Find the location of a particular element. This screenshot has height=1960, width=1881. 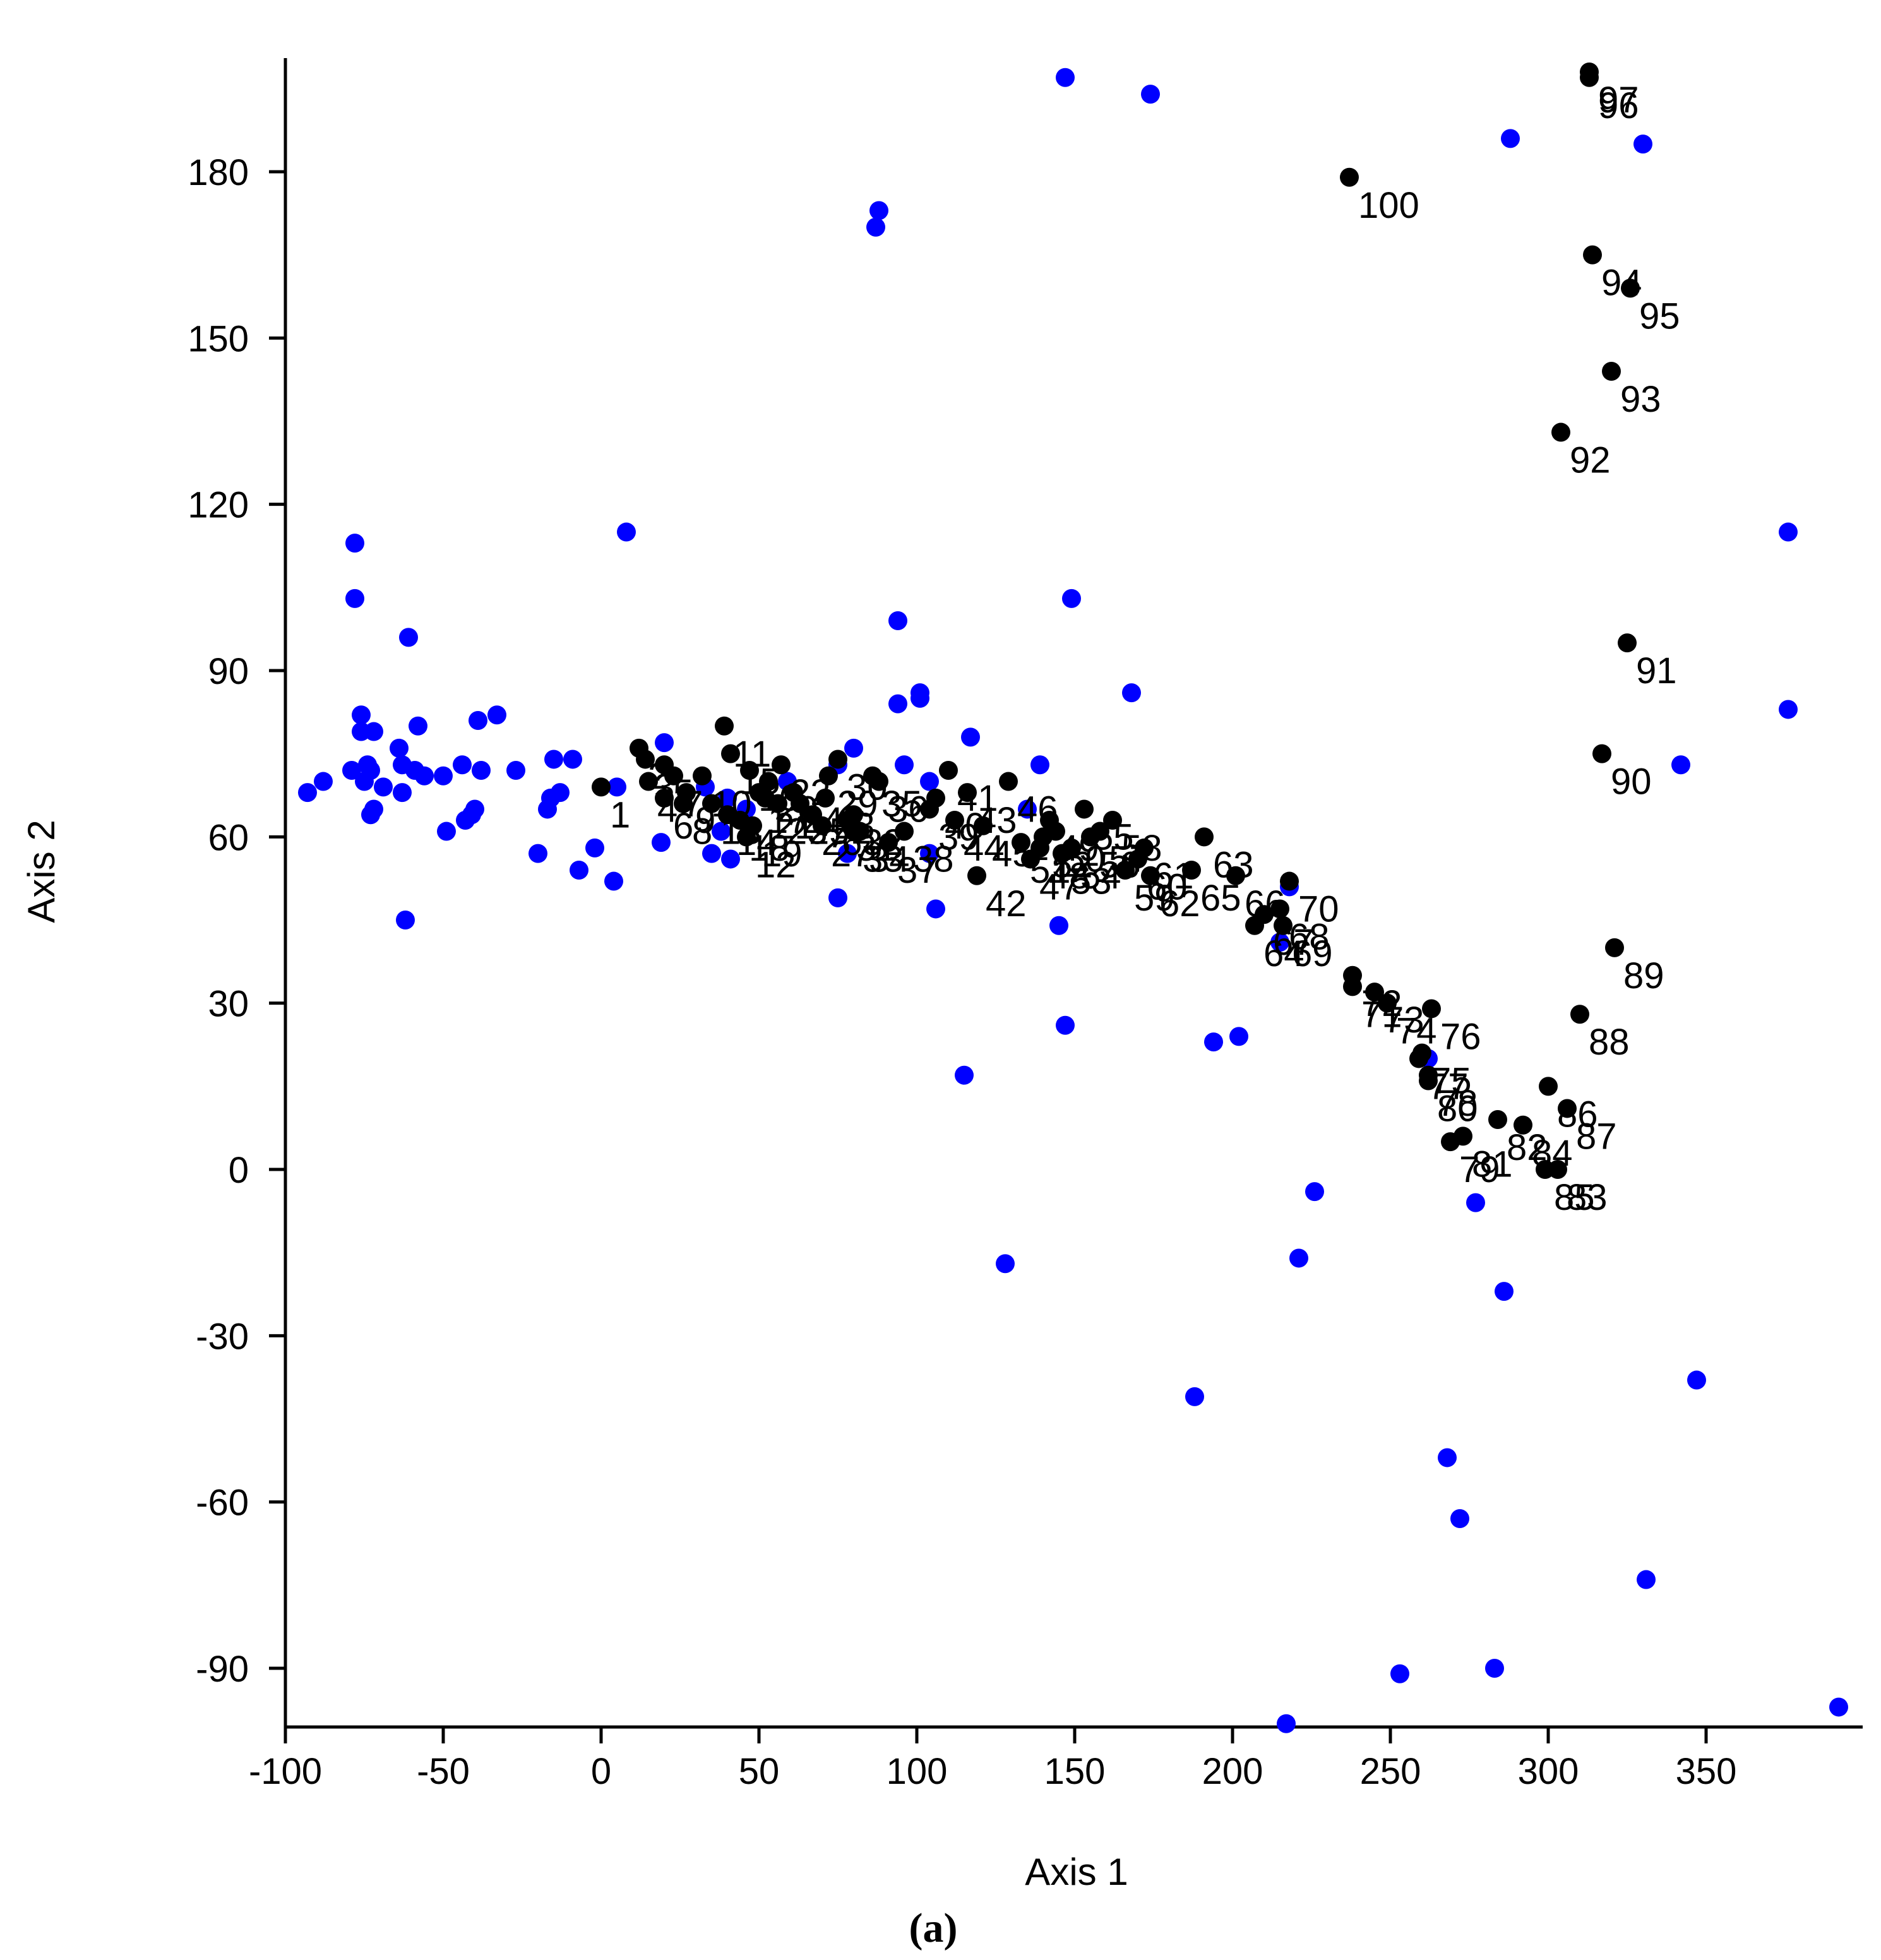

point-label: 50 is located at coordinates (1085, 859).